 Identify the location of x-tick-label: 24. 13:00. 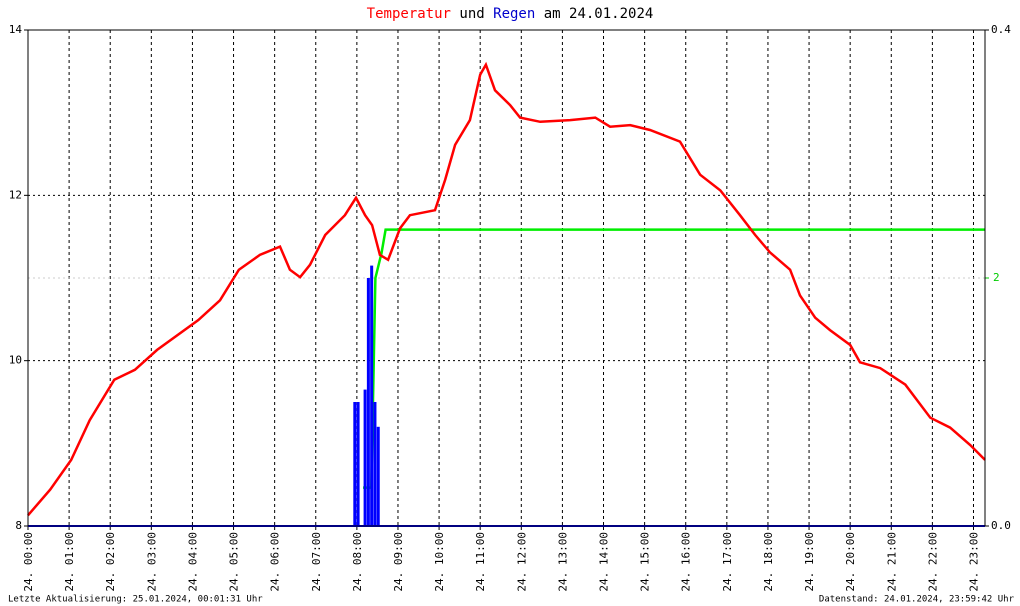
(562, 562).